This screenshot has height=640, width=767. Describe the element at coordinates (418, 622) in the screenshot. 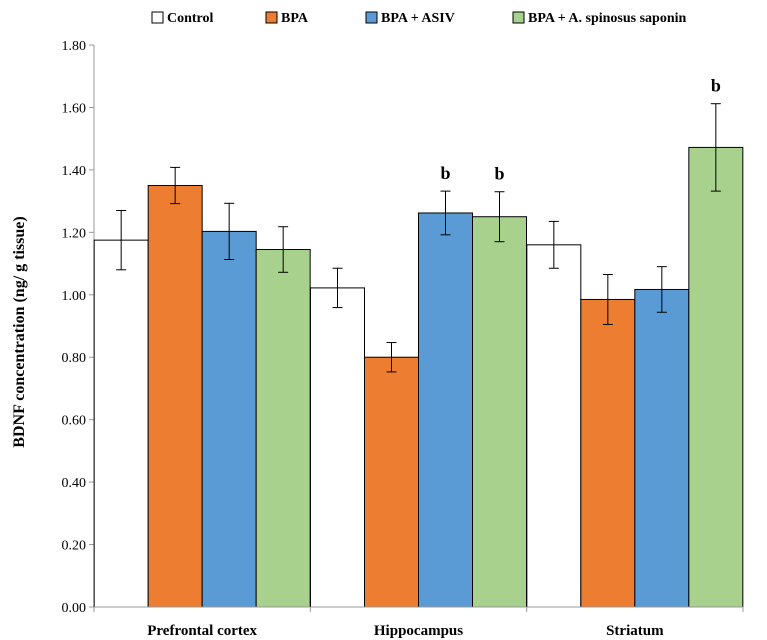

I see `x-axis: Prefrontal cortex Hippocampus Striatum` at that location.